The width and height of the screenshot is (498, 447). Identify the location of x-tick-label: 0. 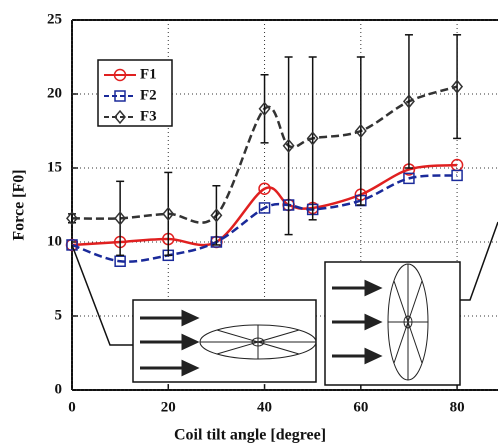
(72, 407).